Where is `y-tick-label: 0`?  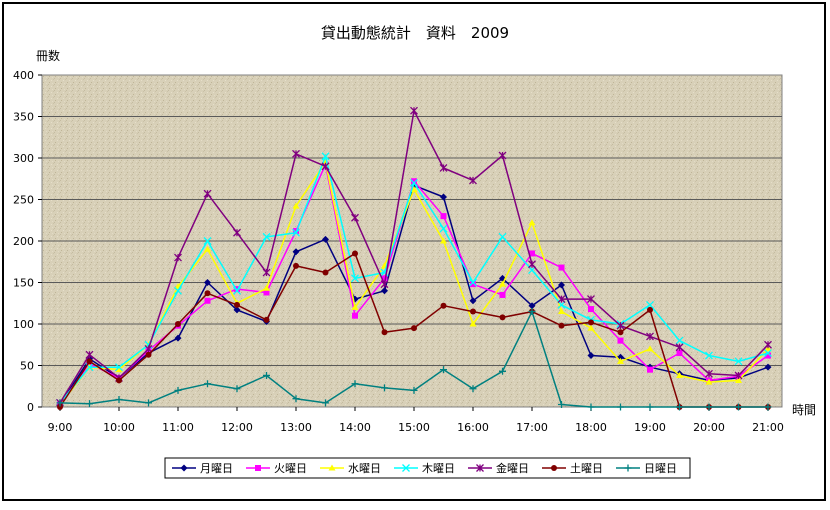
y-tick-label: 0 is located at coordinates (30, 407).